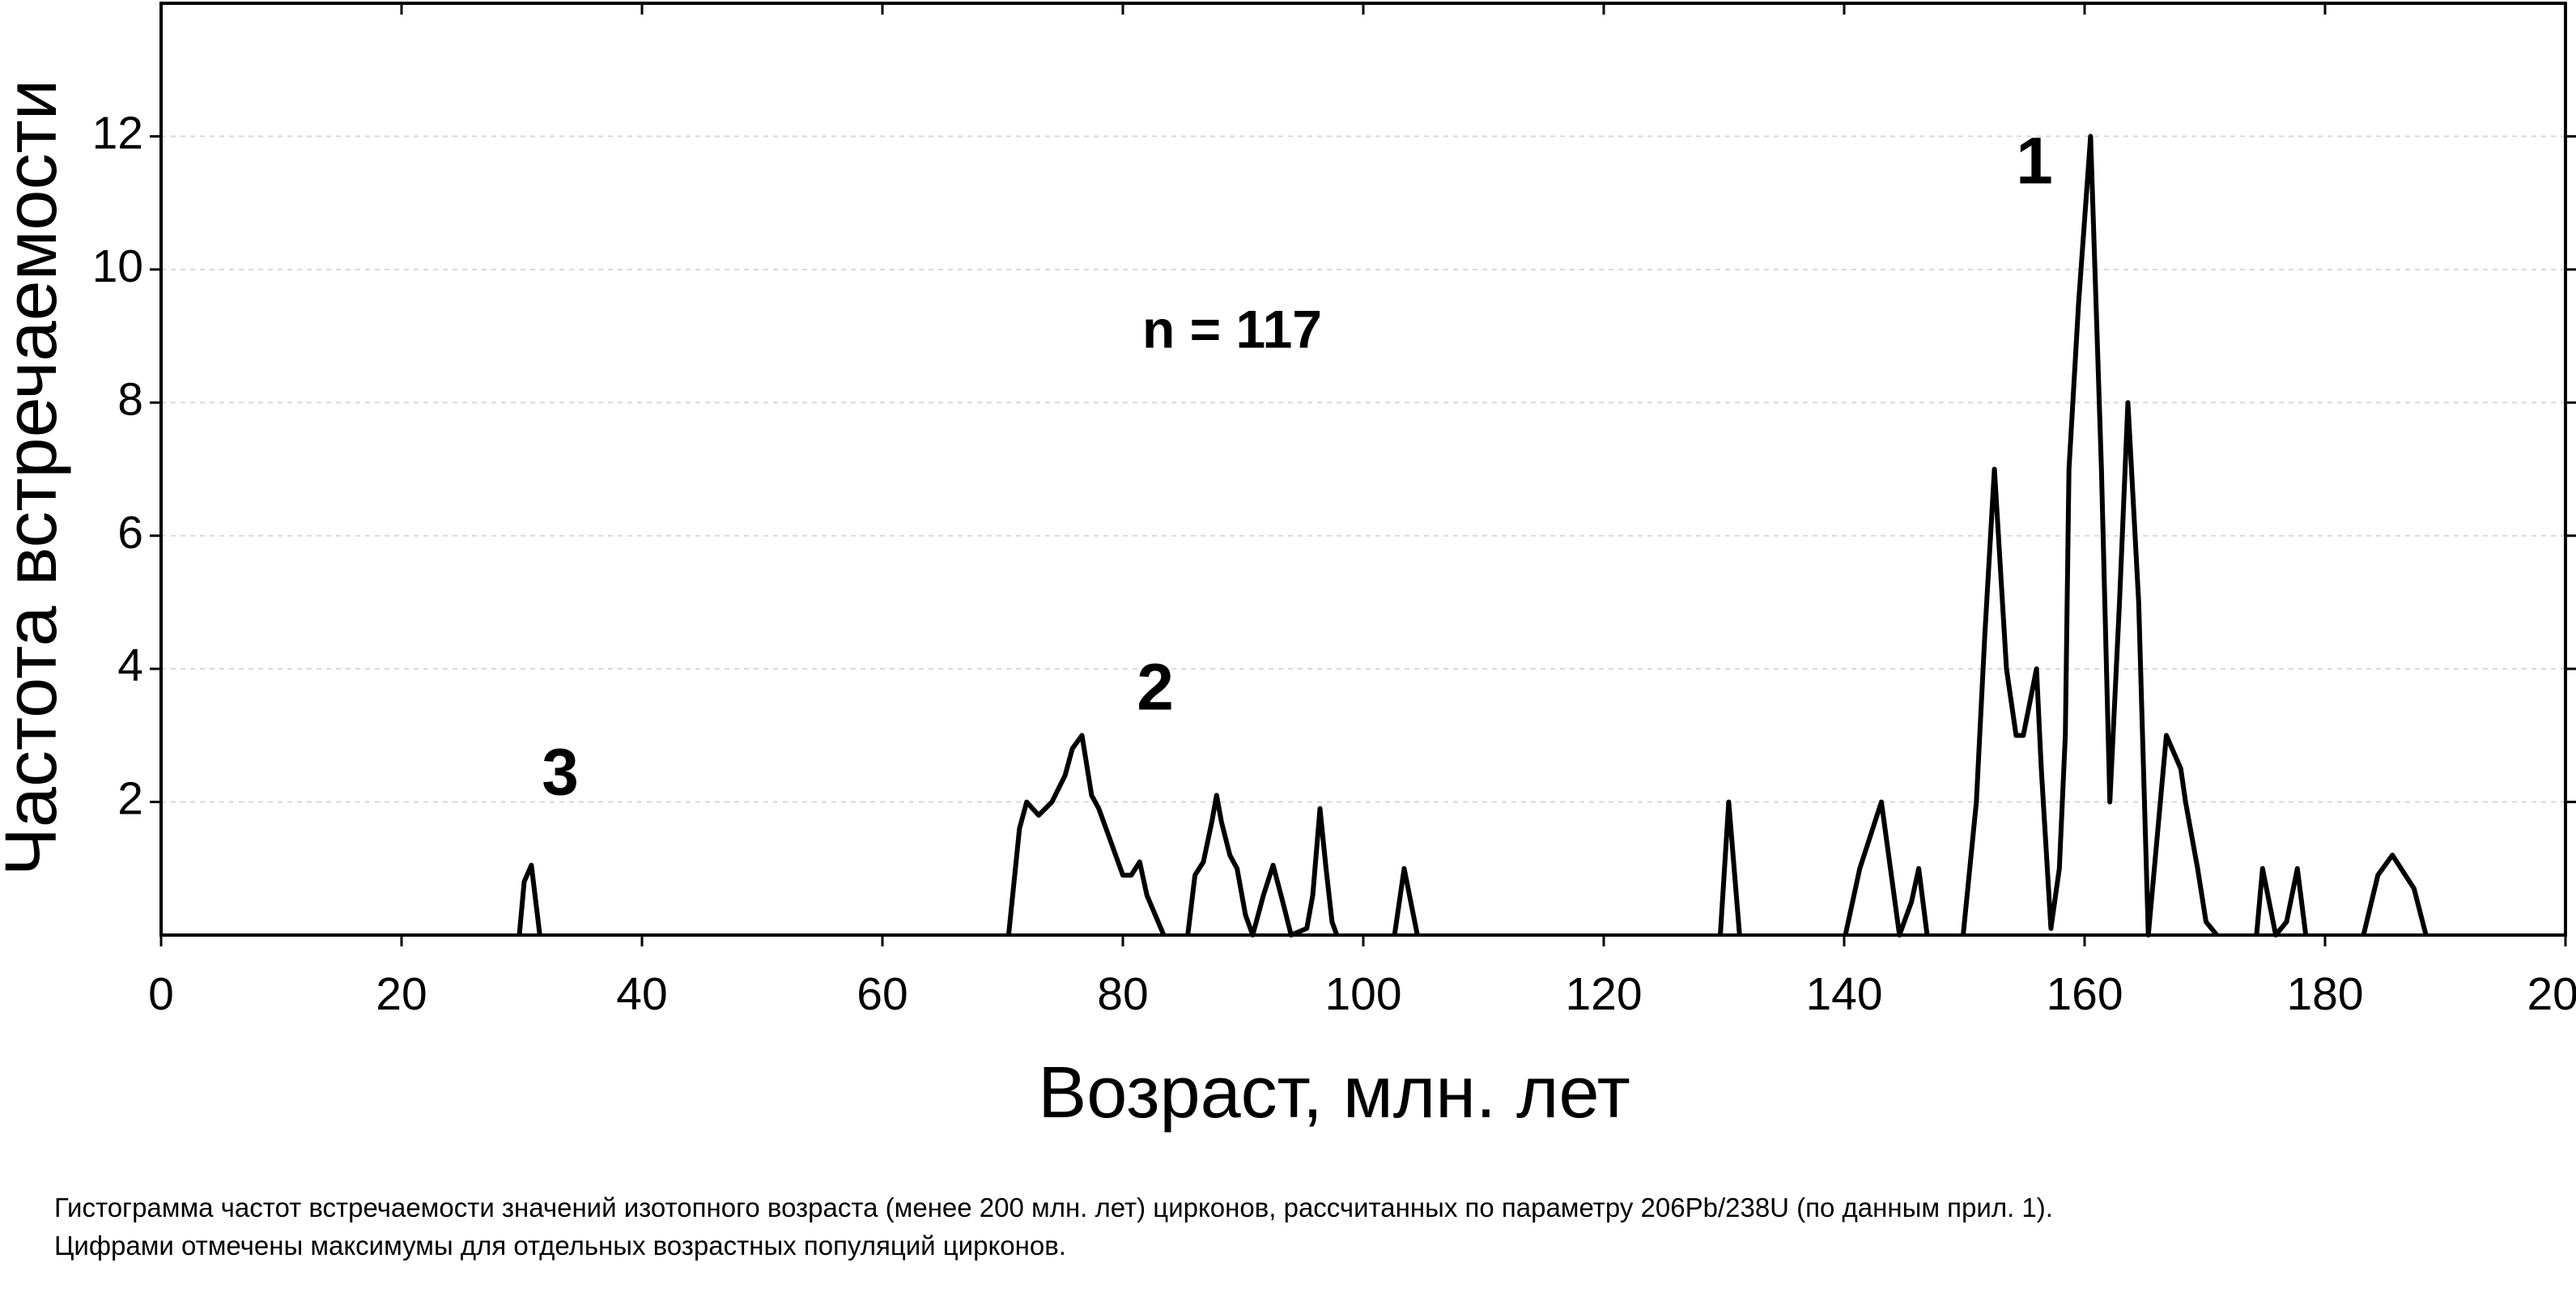 This screenshot has height=1301, width=2576. Describe the element at coordinates (2552, 994) in the screenshot. I see `x-tick-label: 200` at that location.